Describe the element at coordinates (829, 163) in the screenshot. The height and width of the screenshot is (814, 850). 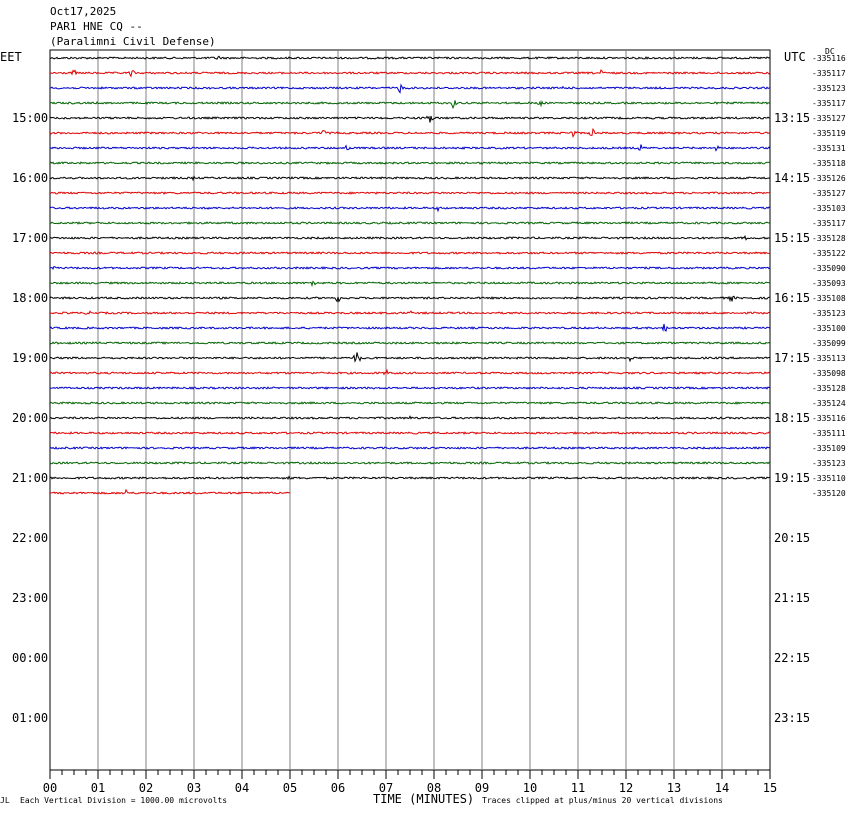
I see `dc-offset-label: -335118` at that location.